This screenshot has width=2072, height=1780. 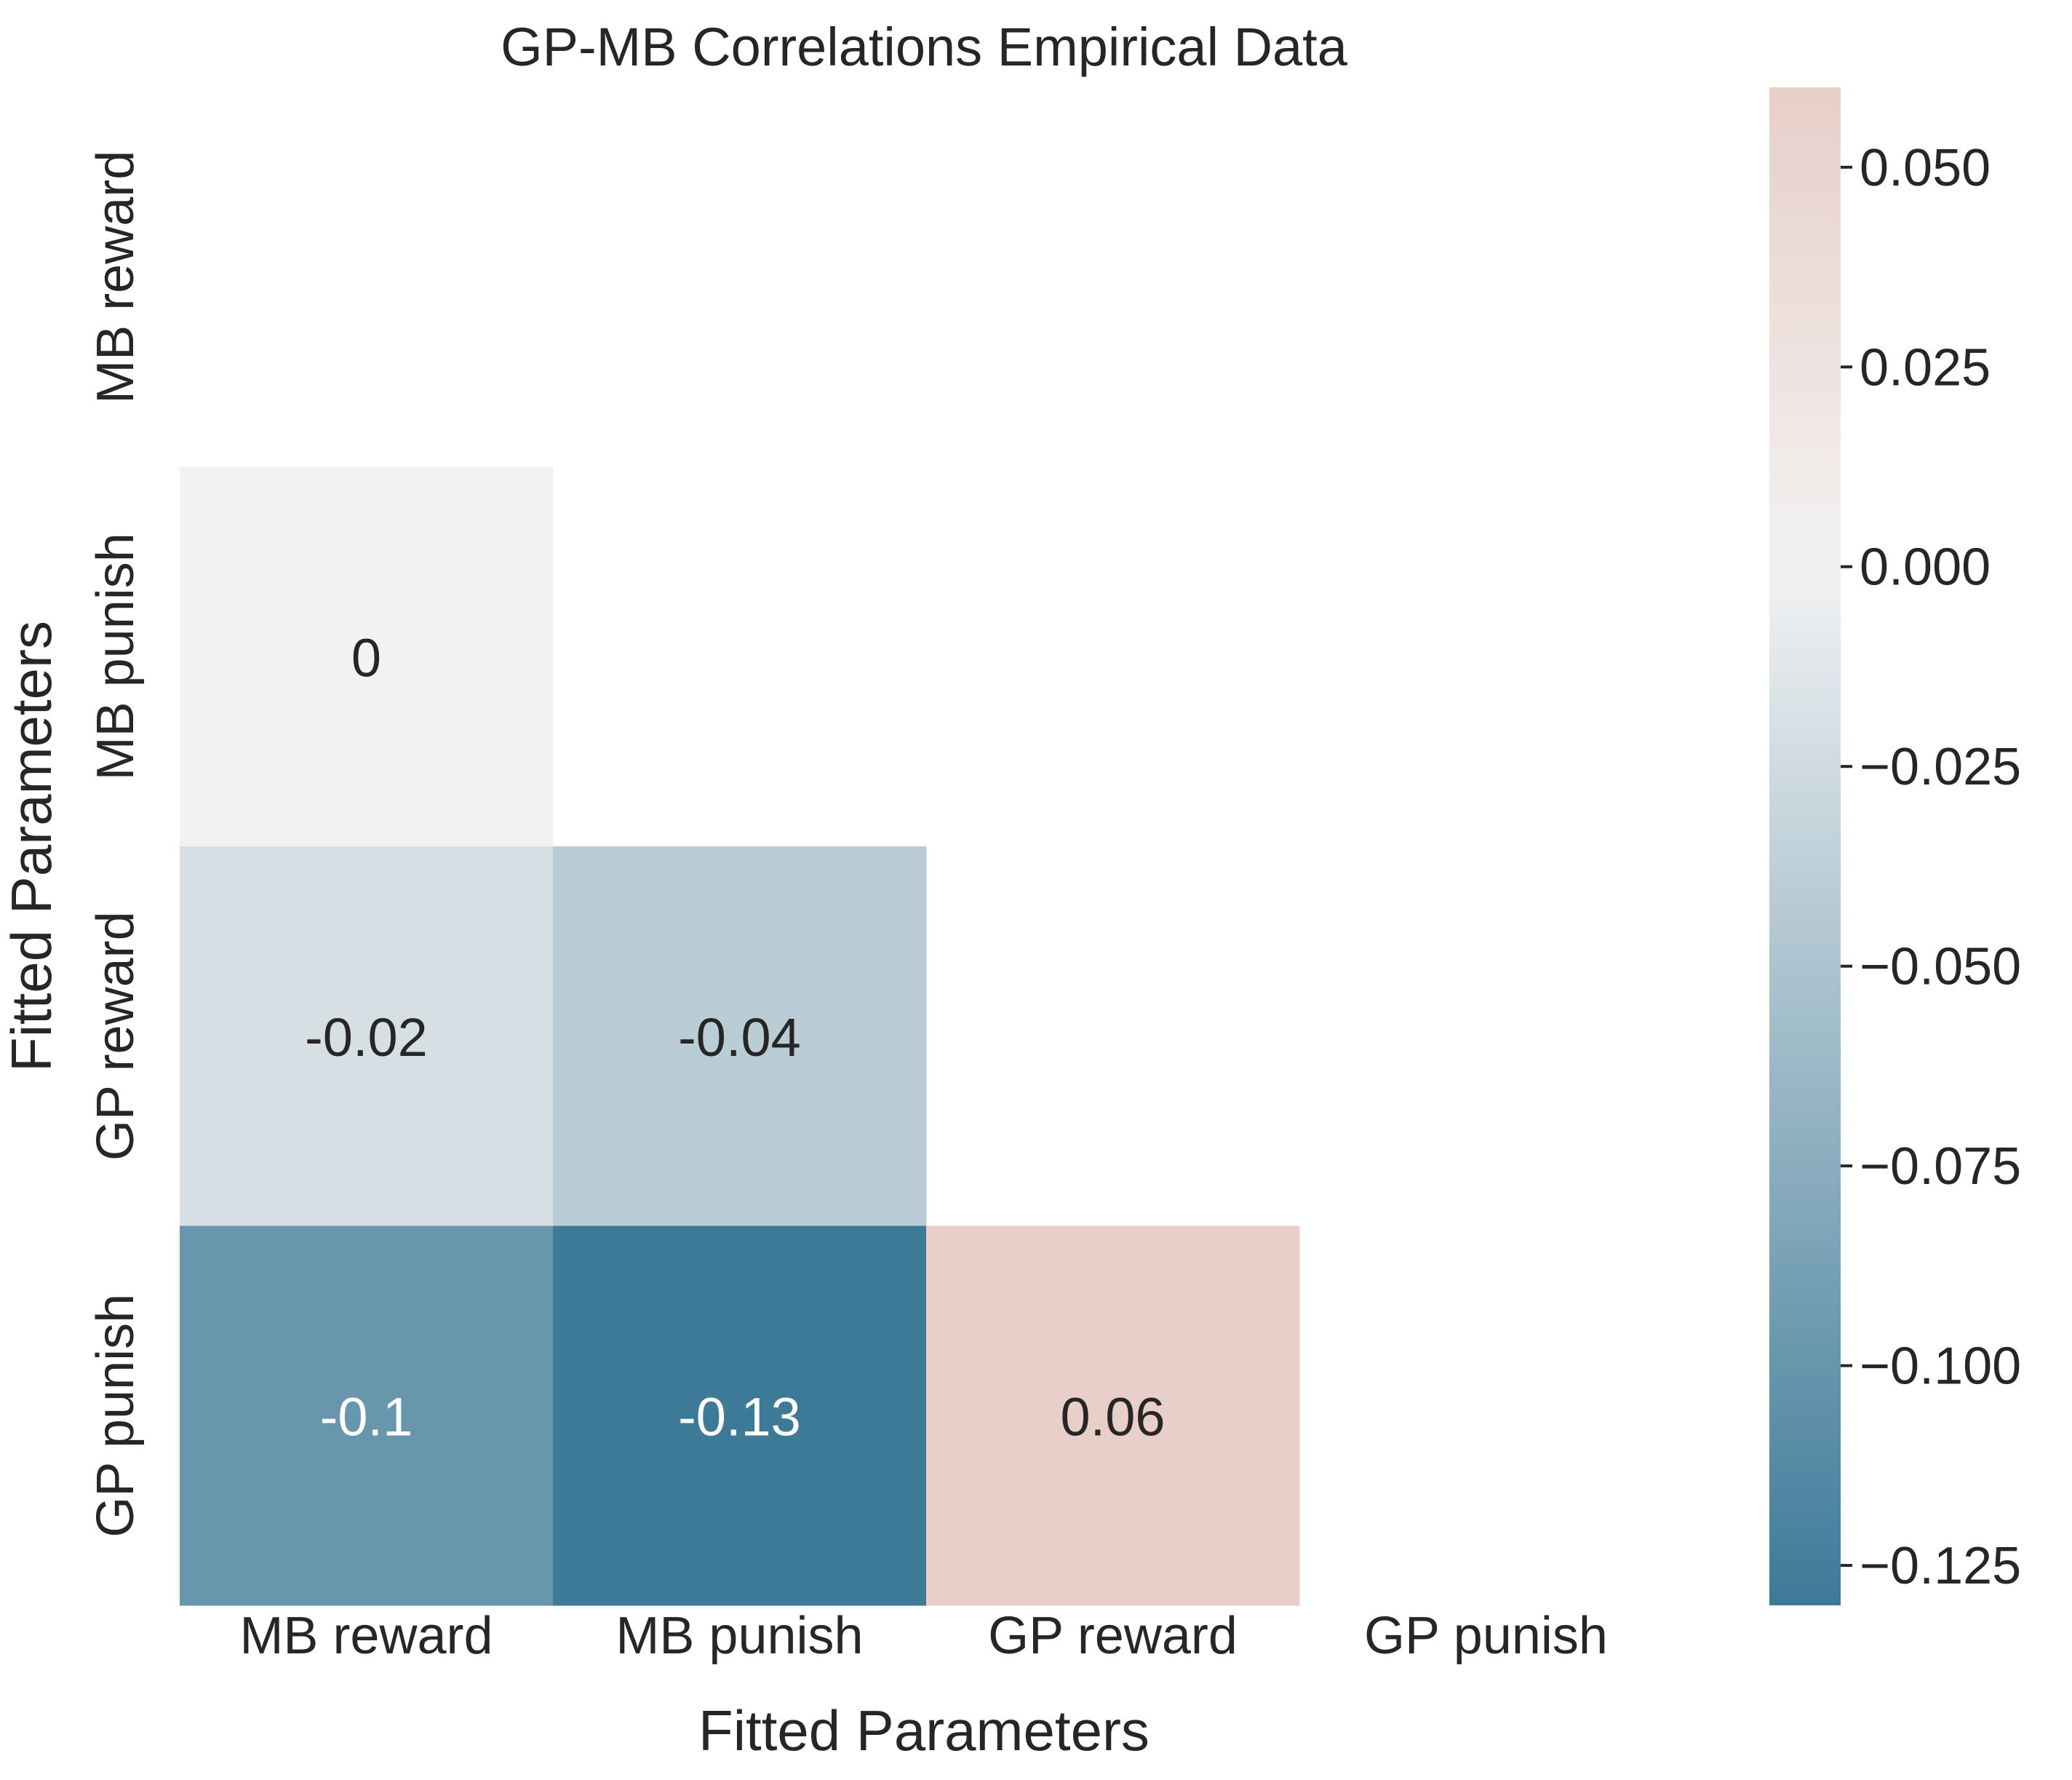 What do you see at coordinates (1940, 1566) in the screenshot?
I see `colorbar-tick-label: −0.125` at bounding box center [1940, 1566].